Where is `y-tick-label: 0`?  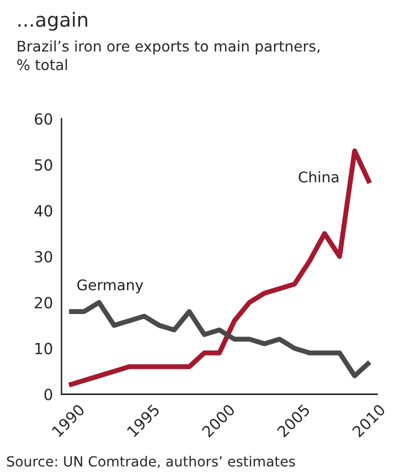 y-tick-label: 0 is located at coordinates (48, 394).